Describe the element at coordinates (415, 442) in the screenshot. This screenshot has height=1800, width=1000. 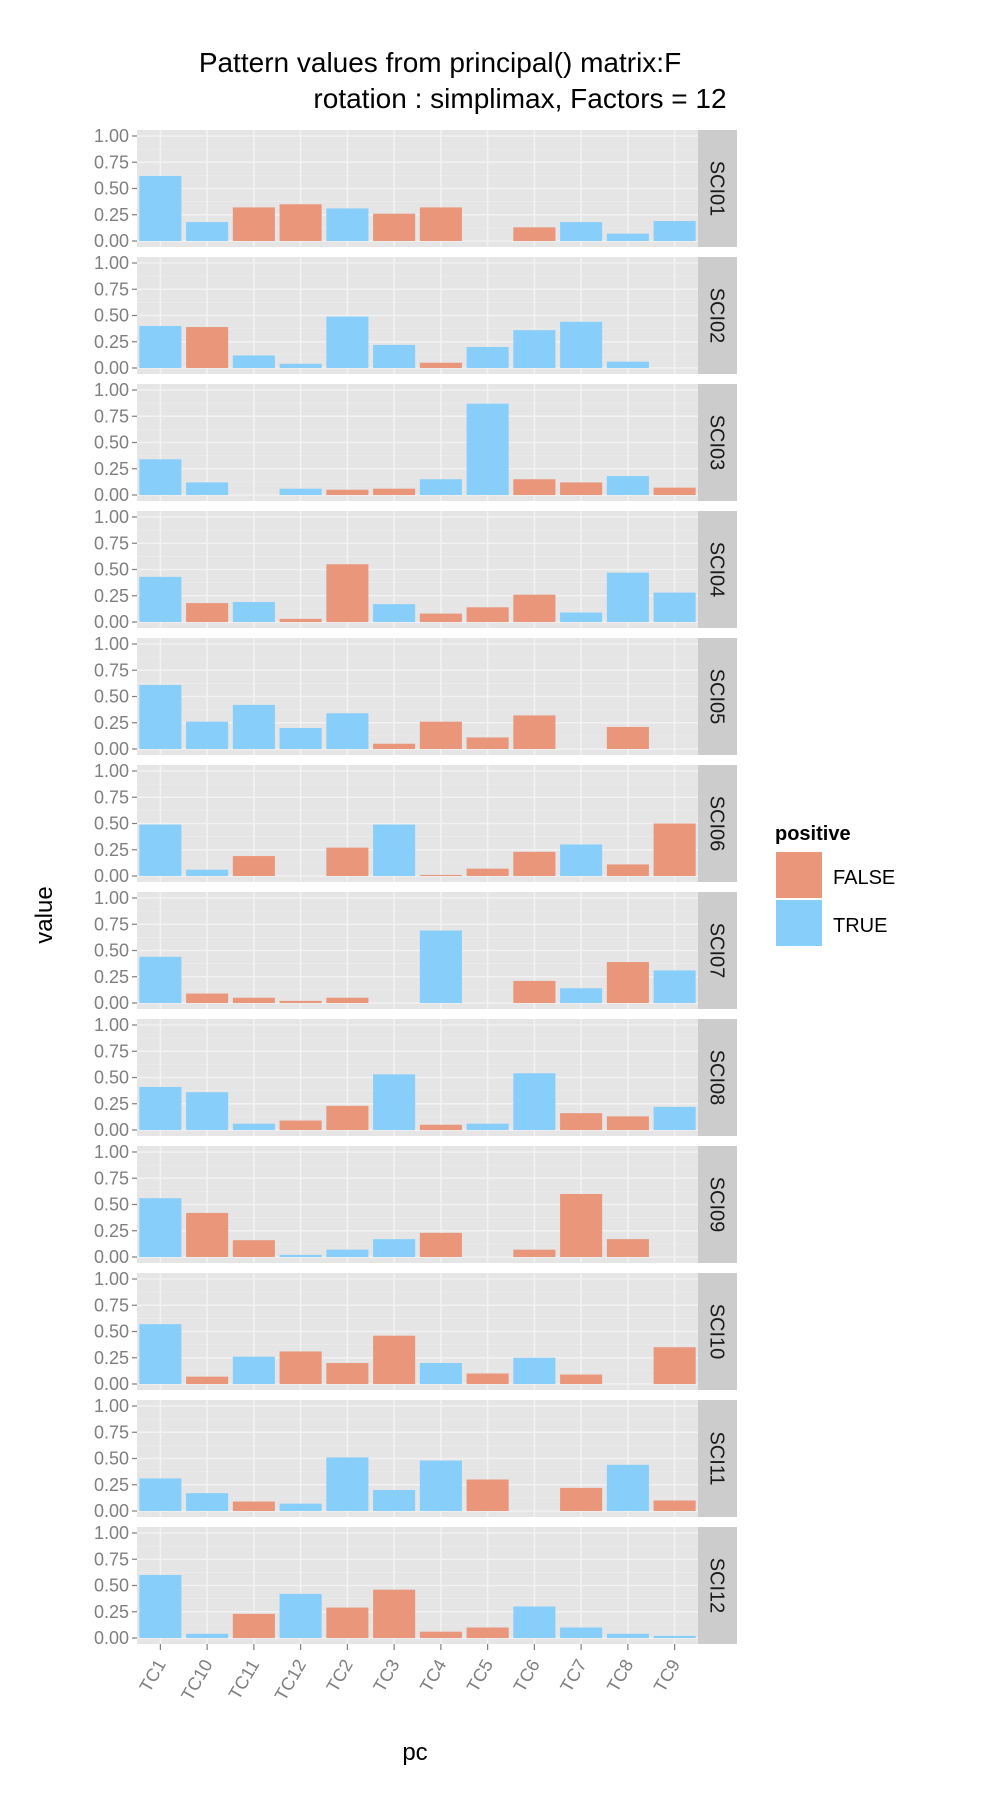
I see `facet-panel-sci03: 0.00 0.25 0.50 0.75 1.00 SCI03` at that location.